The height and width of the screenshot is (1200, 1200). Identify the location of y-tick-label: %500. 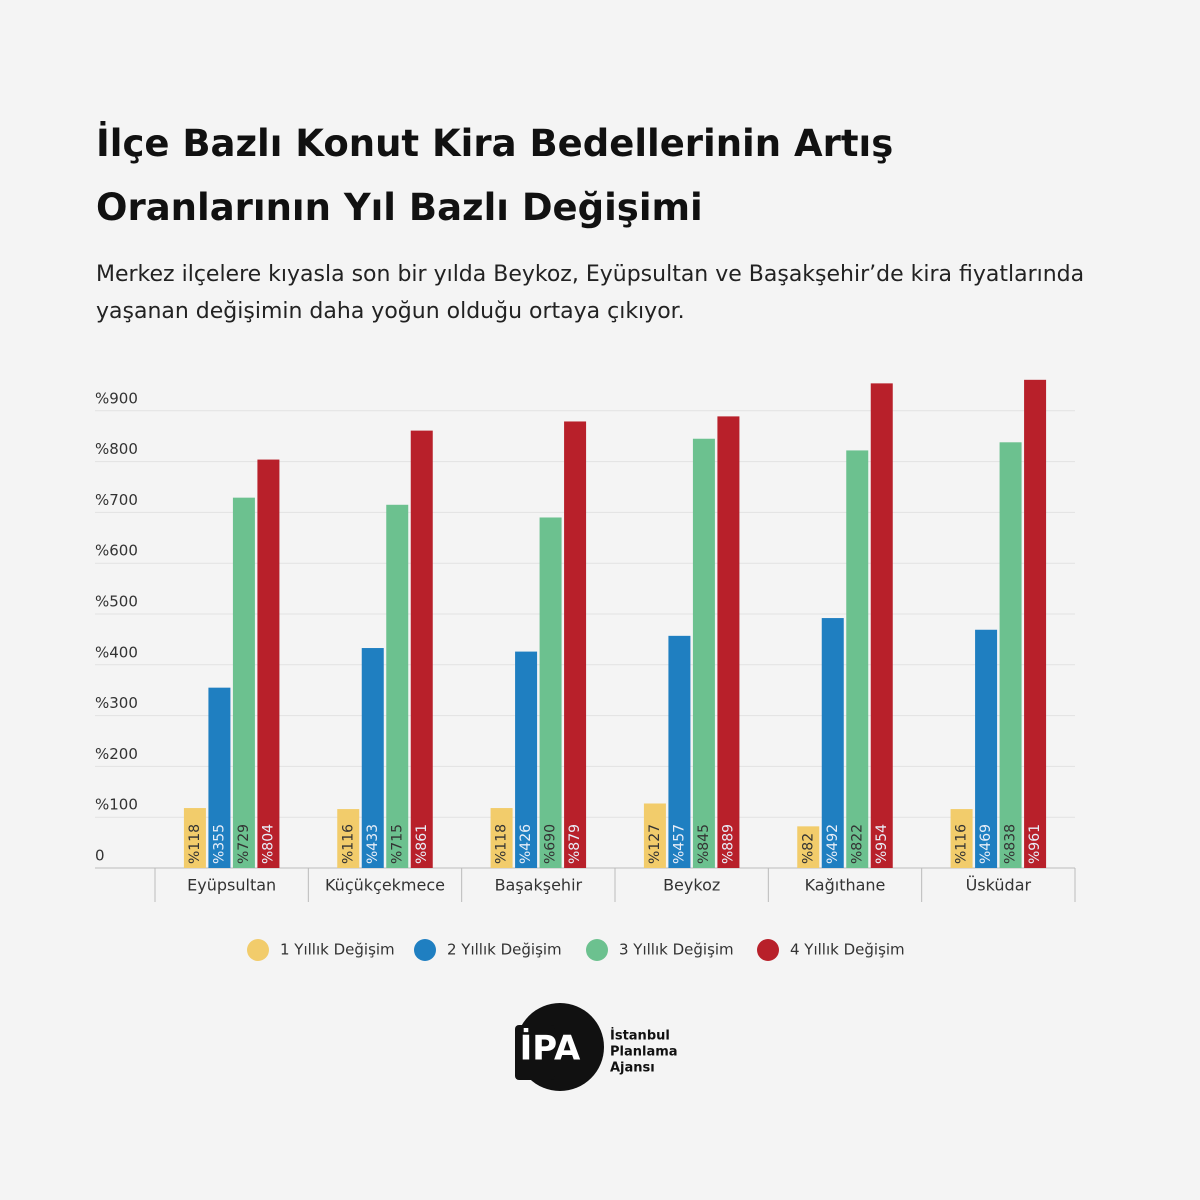
(116, 602).